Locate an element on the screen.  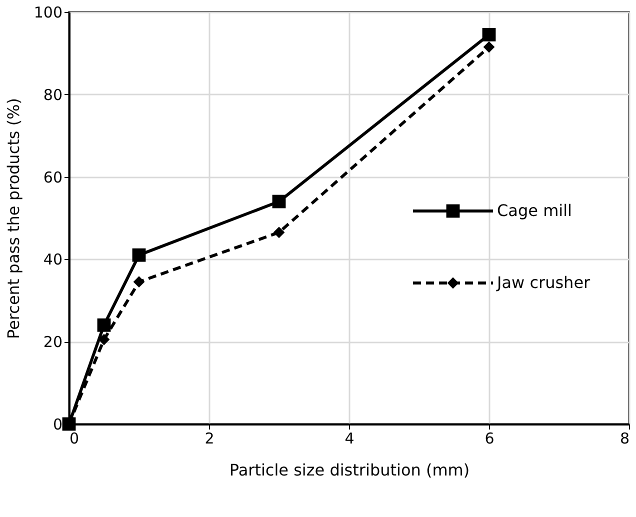
legend-label: Jaw crusher is located at coordinates (543, 282).